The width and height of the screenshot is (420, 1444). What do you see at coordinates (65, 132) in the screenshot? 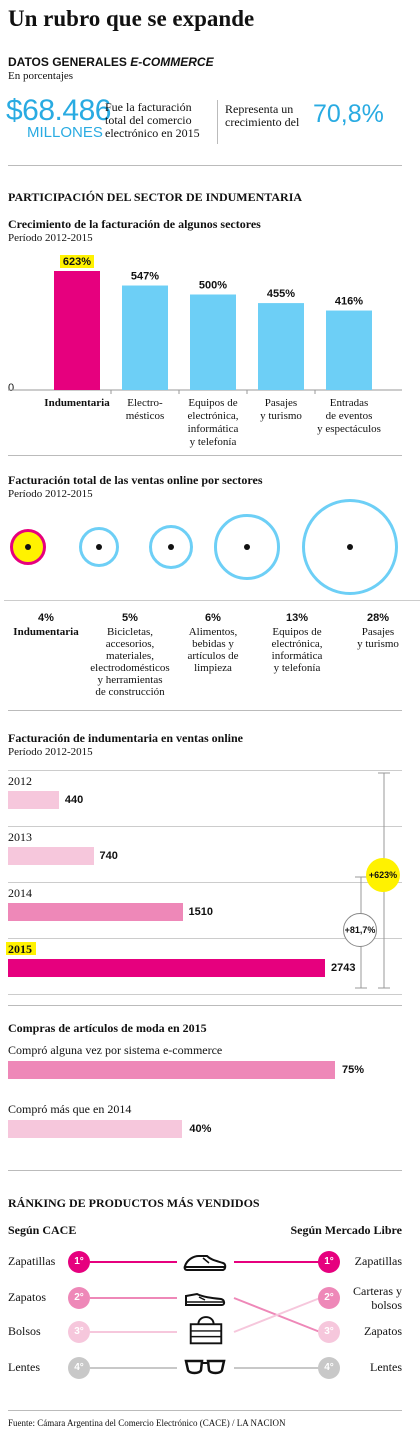
I see `amount-unit: MILLONES` at bounding box center [65, 132].